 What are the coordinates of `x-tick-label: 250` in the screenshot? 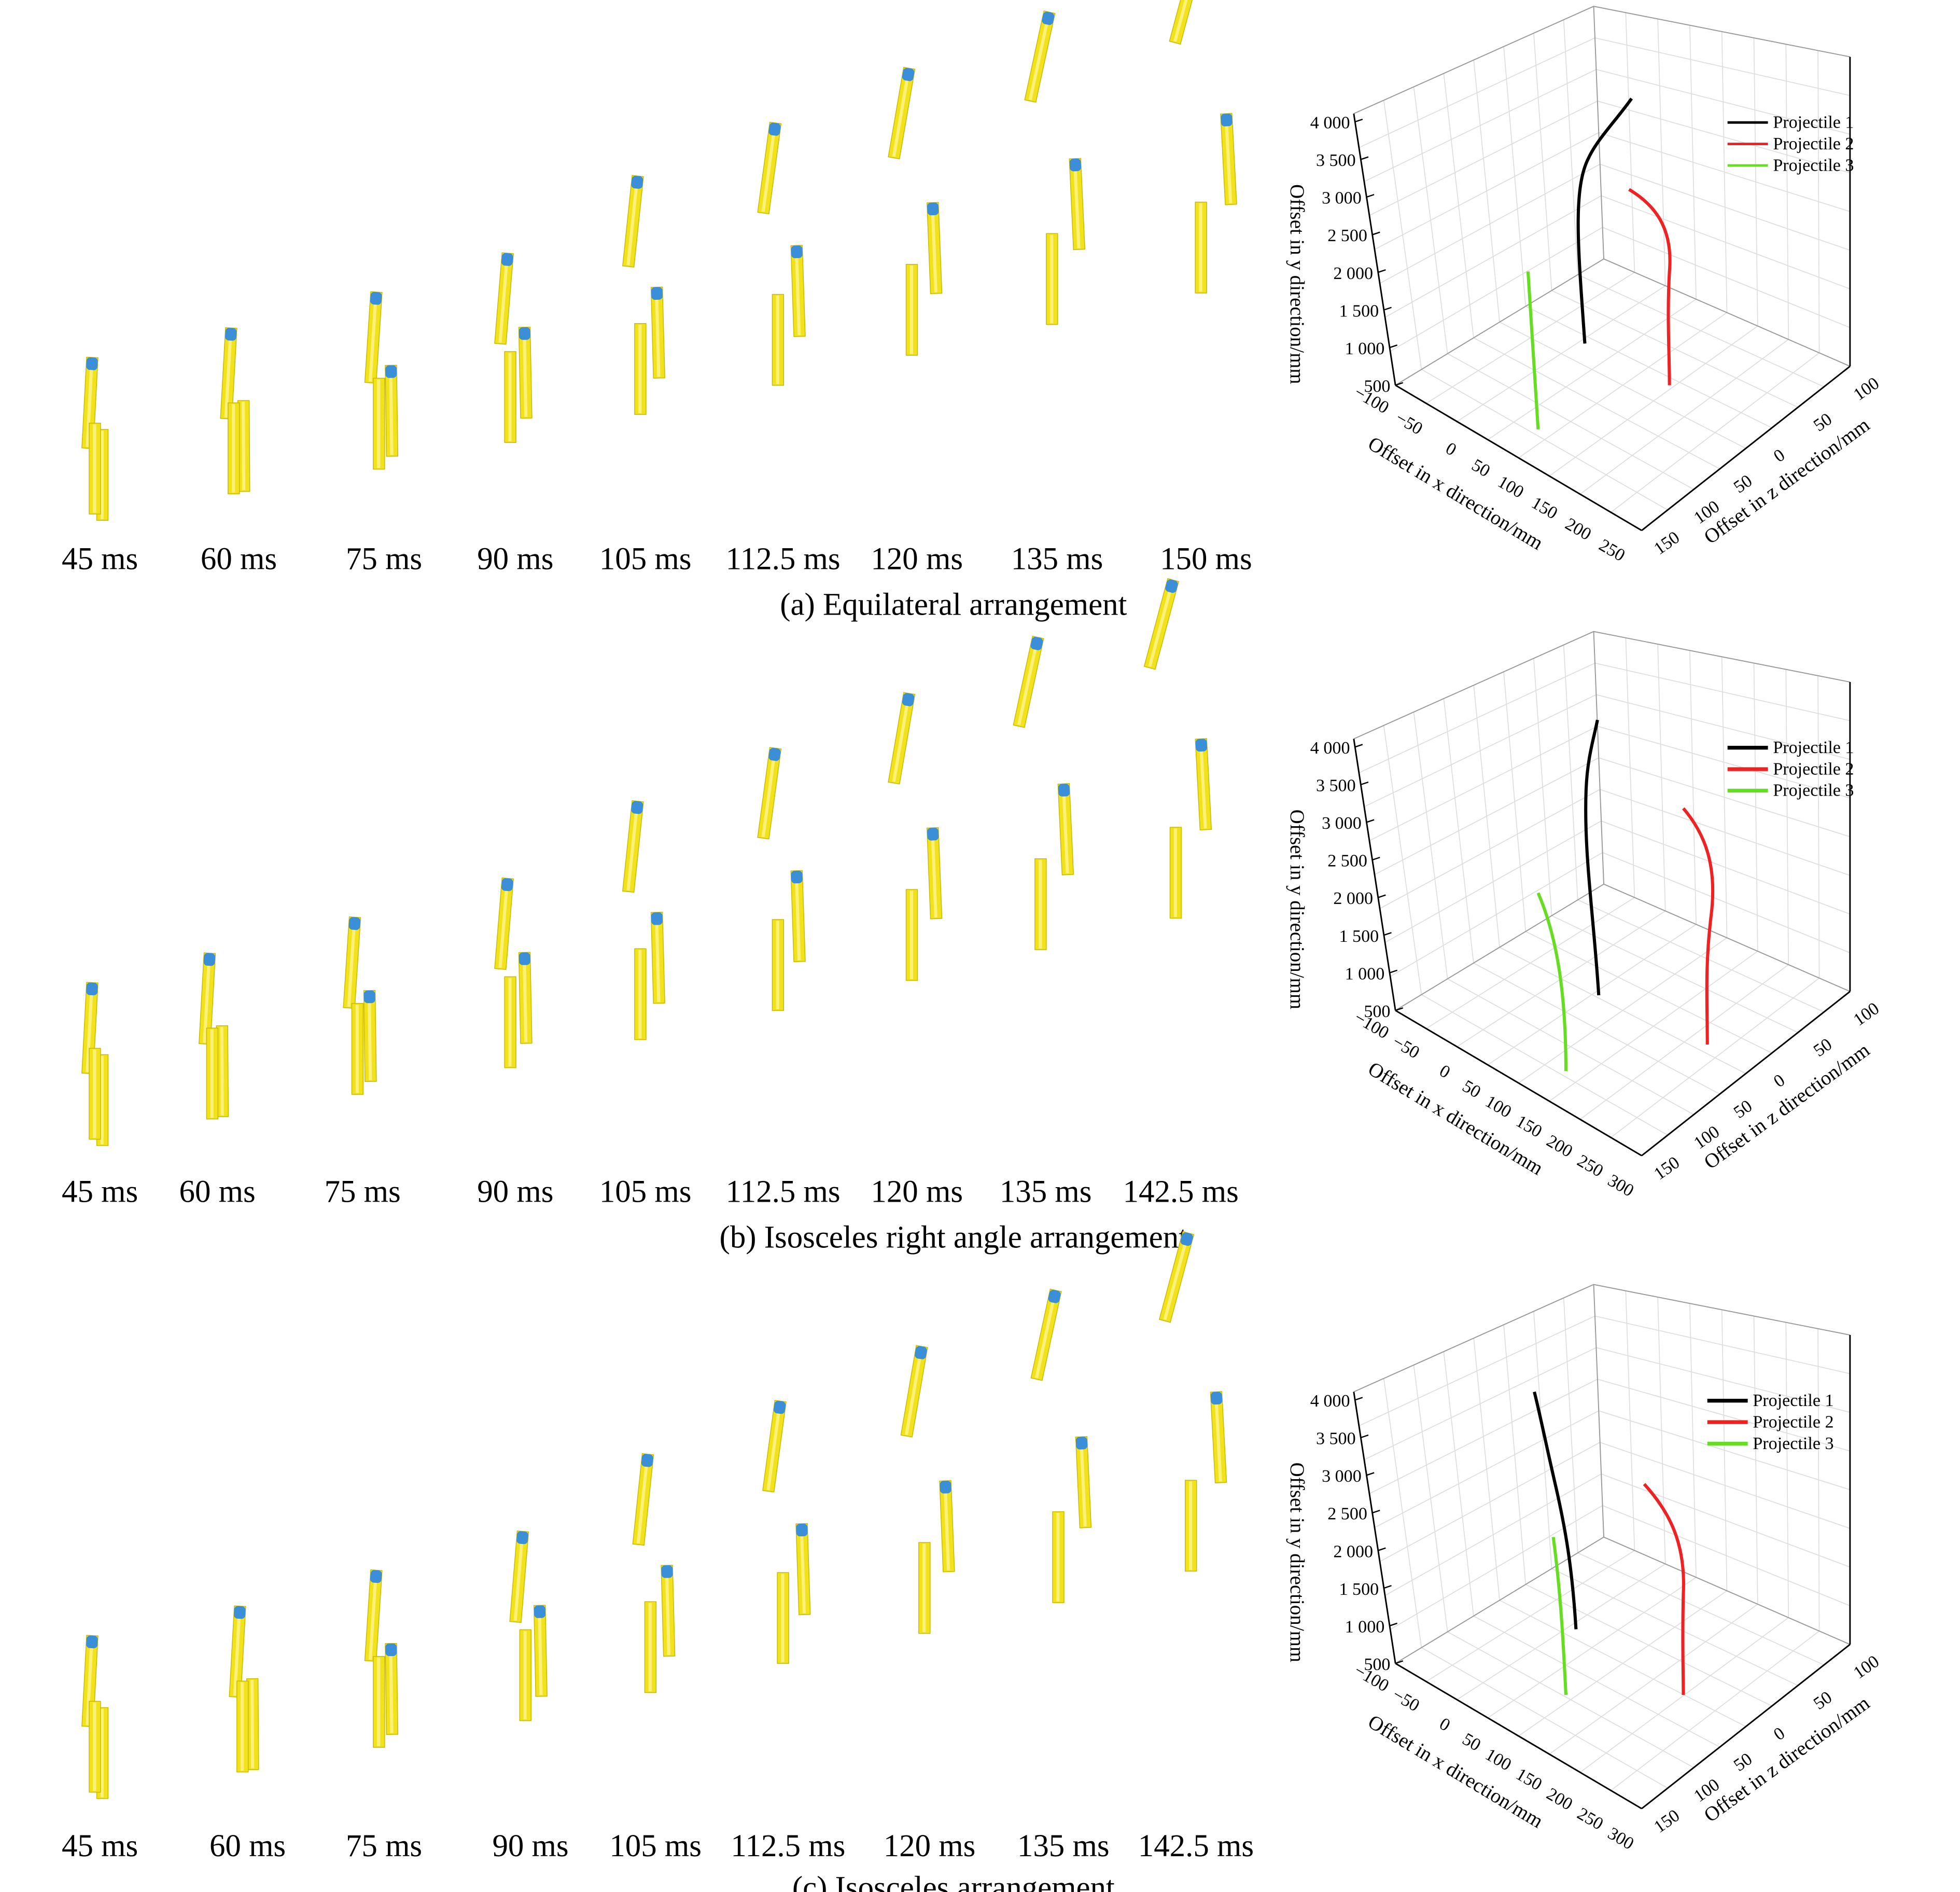 It's located at (1590, 1166).